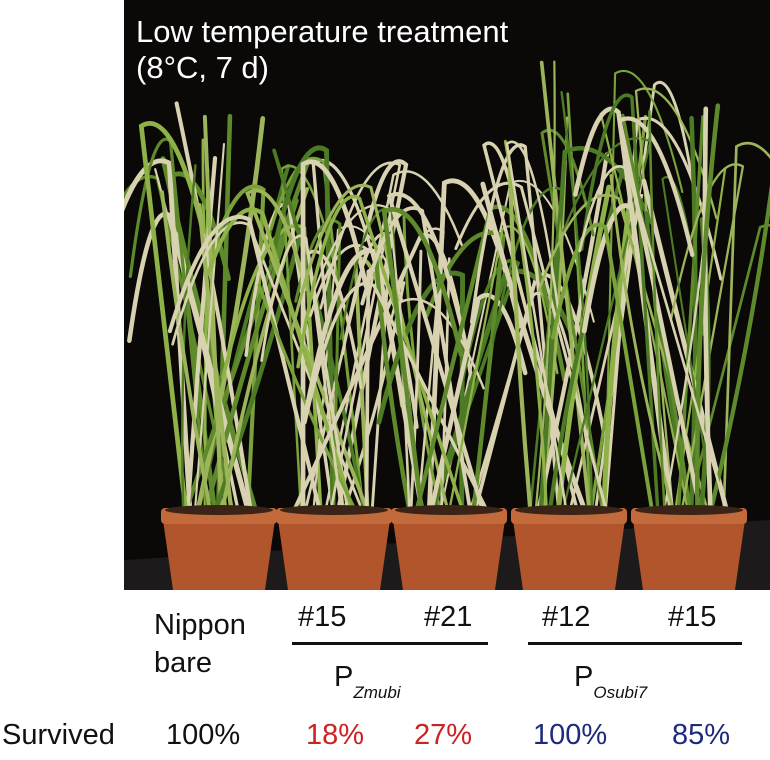 Image resolution: width=770 pixels, height=760 pixels. What do you see at coordinates (570, 735) in the screenshot?
I see `survival-osubi7-12: 100%` at bounding box center [570, 735].